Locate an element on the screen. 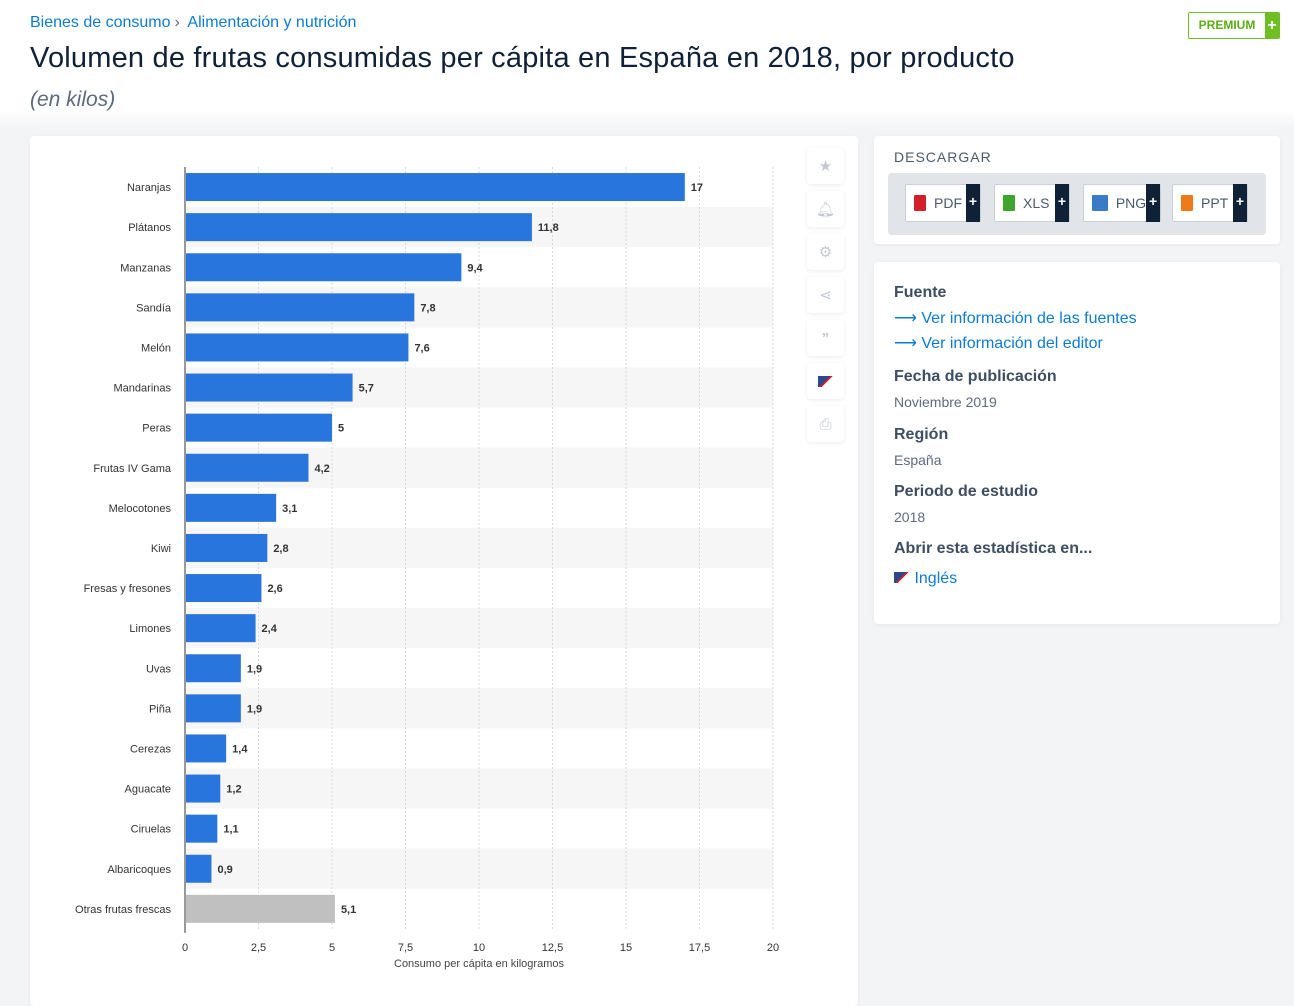 This screenshot has width=1294, height=1006. download-pdf-button: PDF + is located at coordinates (943, 203).